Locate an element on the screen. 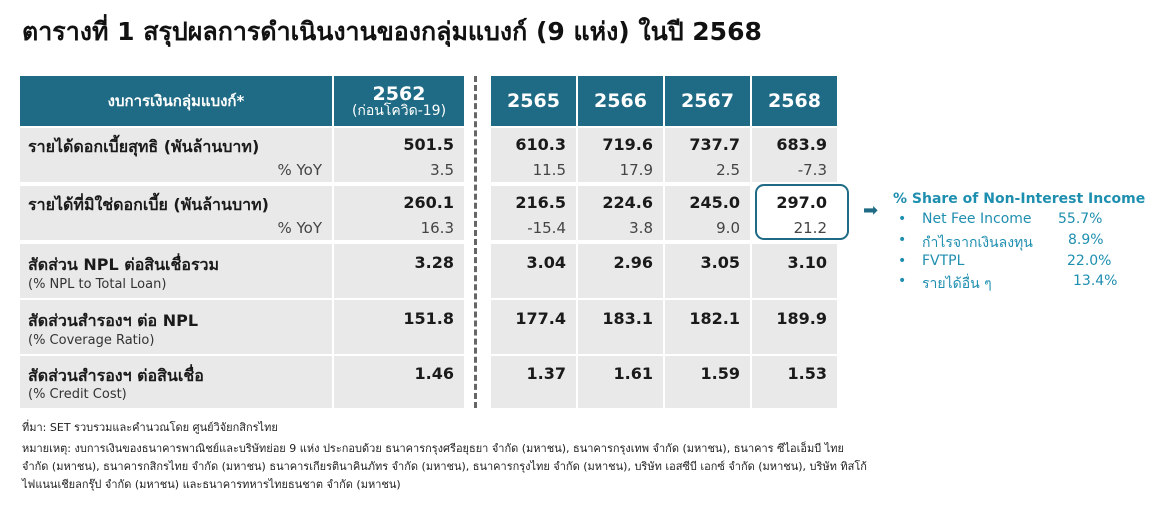 This screenshot has width=1168, height=524. cell-2567: 182.1 is located at coordinates (707, 327).